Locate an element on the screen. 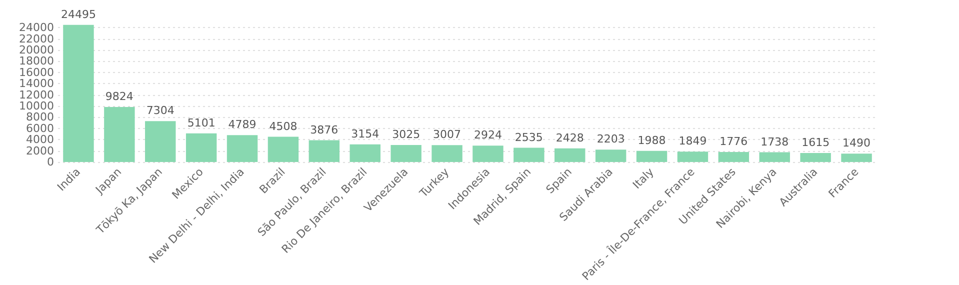 The height and width of the screenshot is (285, 959). y-tick-label: 18000 is located at coordinates (36, 61).